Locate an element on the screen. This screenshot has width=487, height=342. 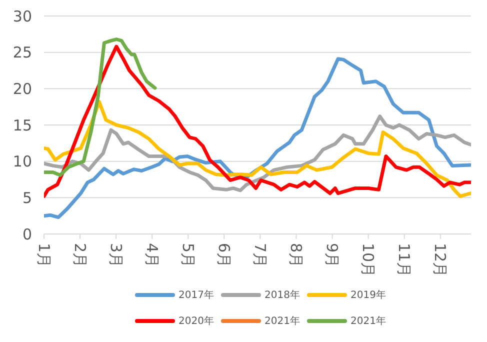
legend-label: 2017年 is located at coordinates (196, 295).